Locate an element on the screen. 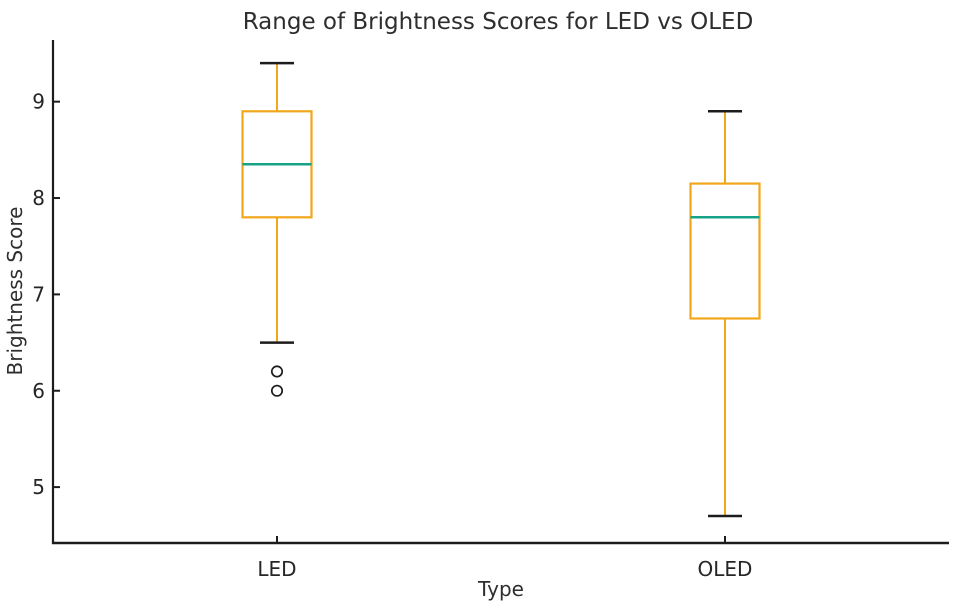 The width and height of the screenshot is (960, 603). y-tick-label-5: 5 is located at coordinates (38, 487).